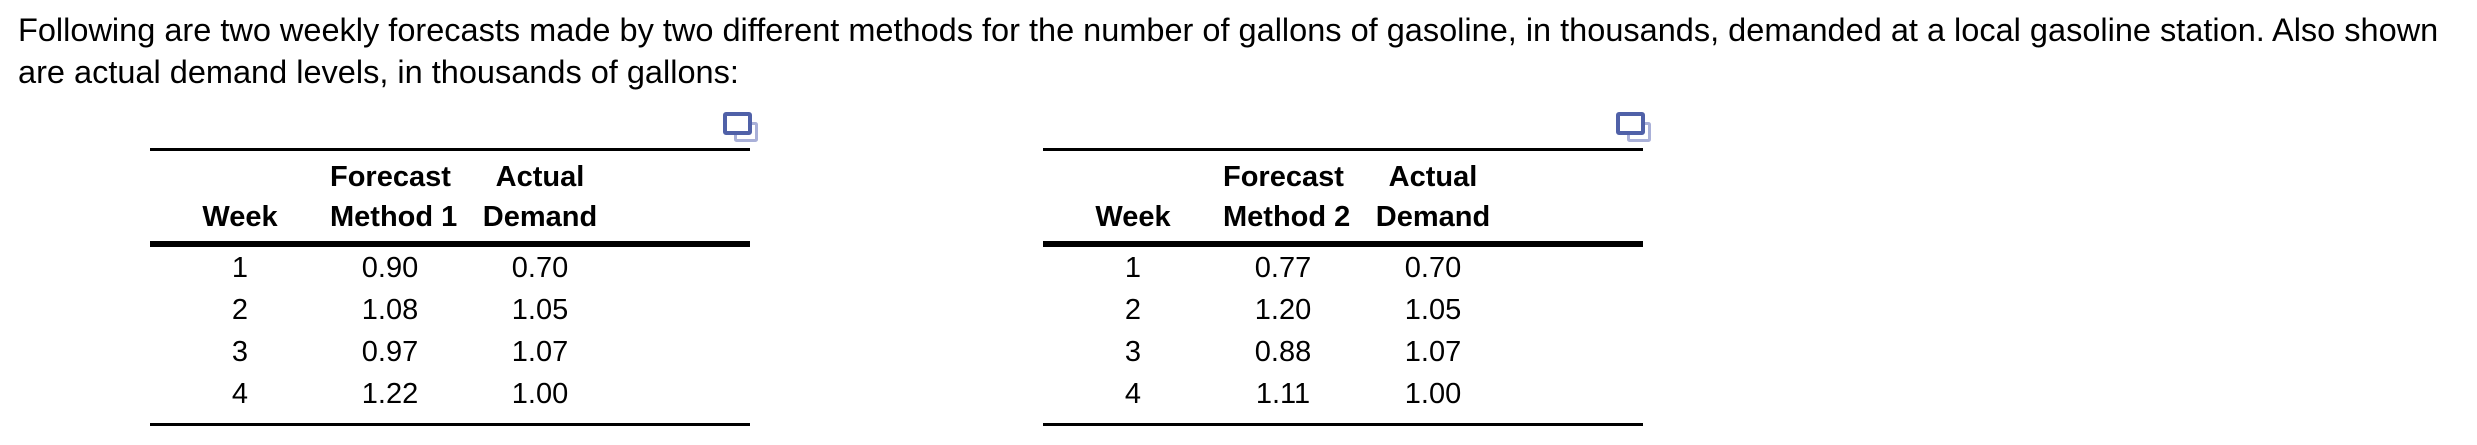  What do you see at coordinates (1283, 352) in the screenshot?
I see `forecast-cell: 0.88` at bounding box center [1283, 352].